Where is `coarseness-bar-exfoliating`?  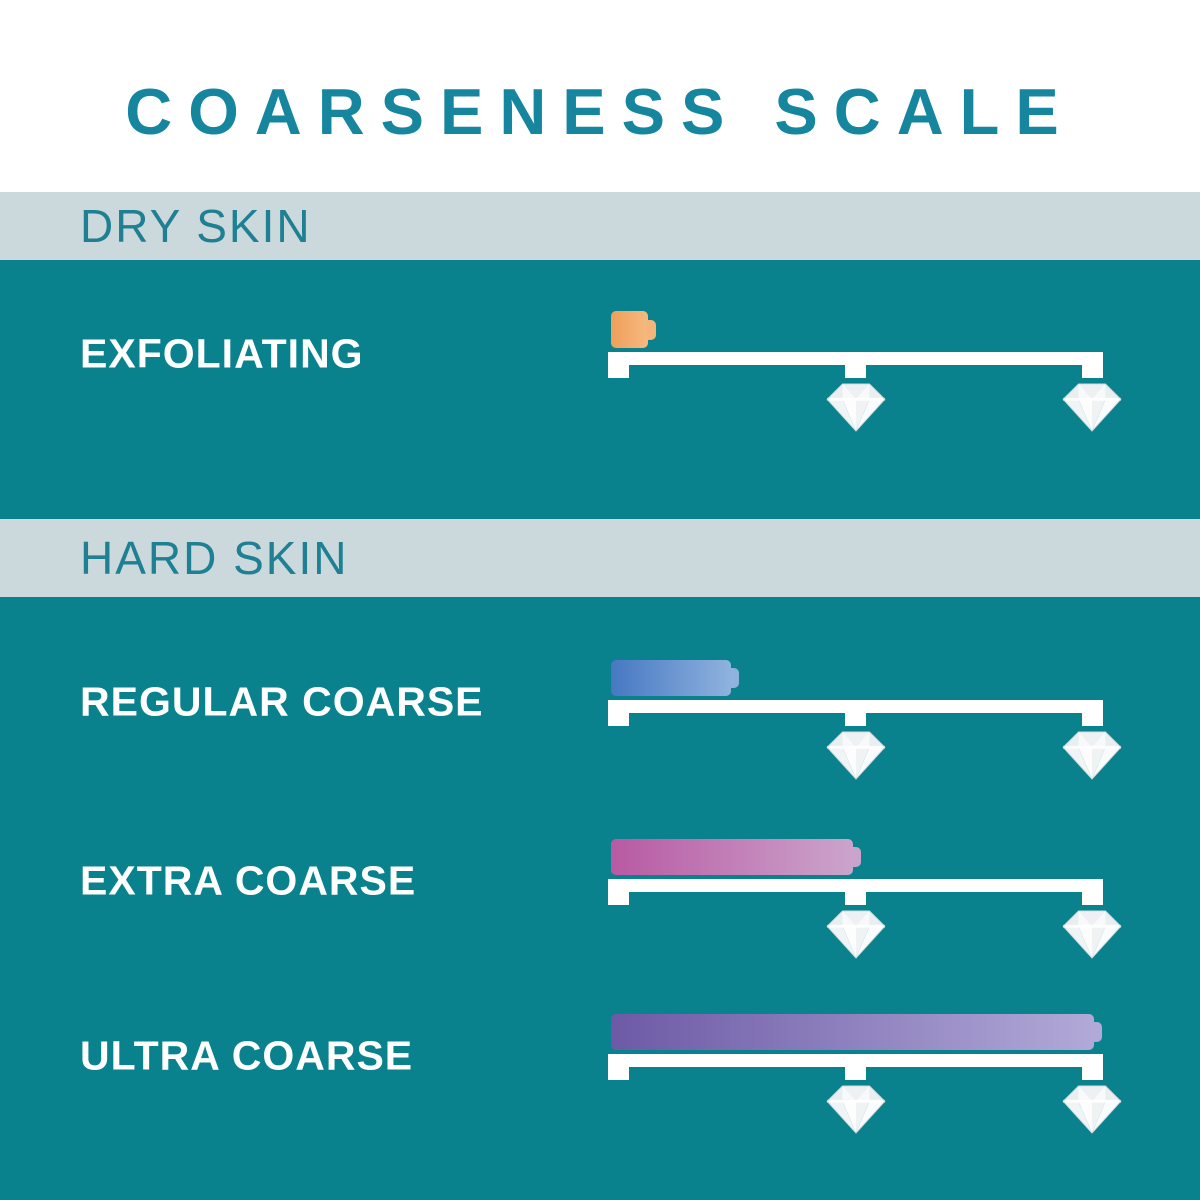
coarseness-bar-exfoliating is located at coordinates (633, 329).